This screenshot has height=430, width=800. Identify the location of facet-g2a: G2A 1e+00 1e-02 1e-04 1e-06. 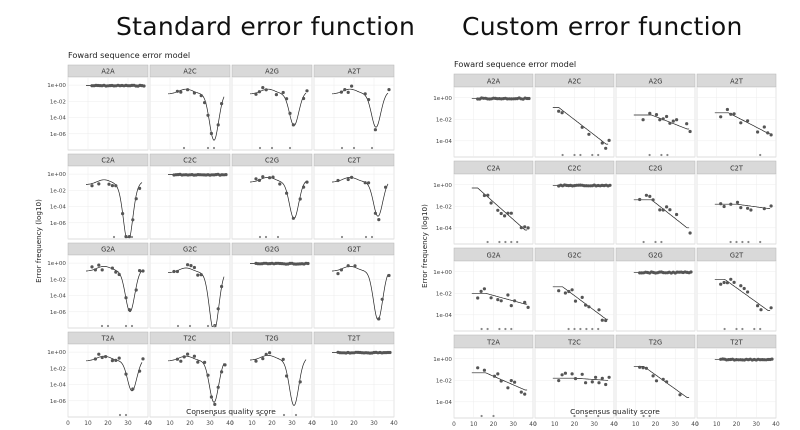
(98, 285).